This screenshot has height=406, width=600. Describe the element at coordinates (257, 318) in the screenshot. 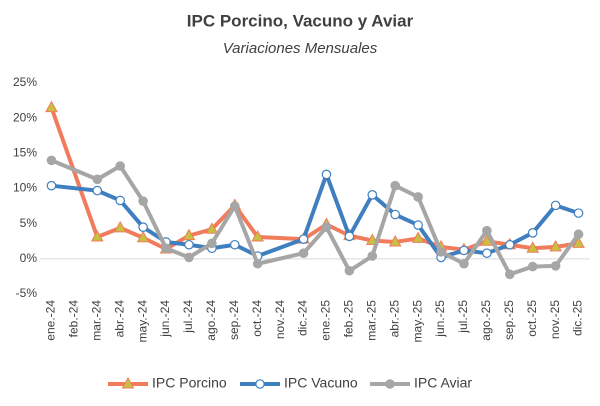

I see `x-tick-label: oct.-24` at that location.